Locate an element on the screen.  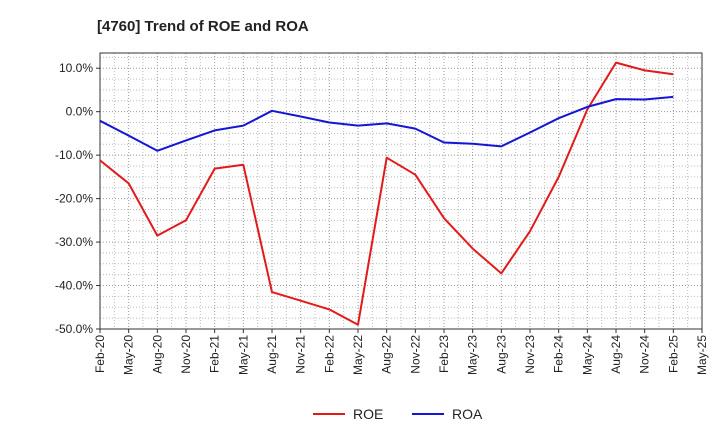
y-tick-label: -10.0% is located at coordinates (74, 155).